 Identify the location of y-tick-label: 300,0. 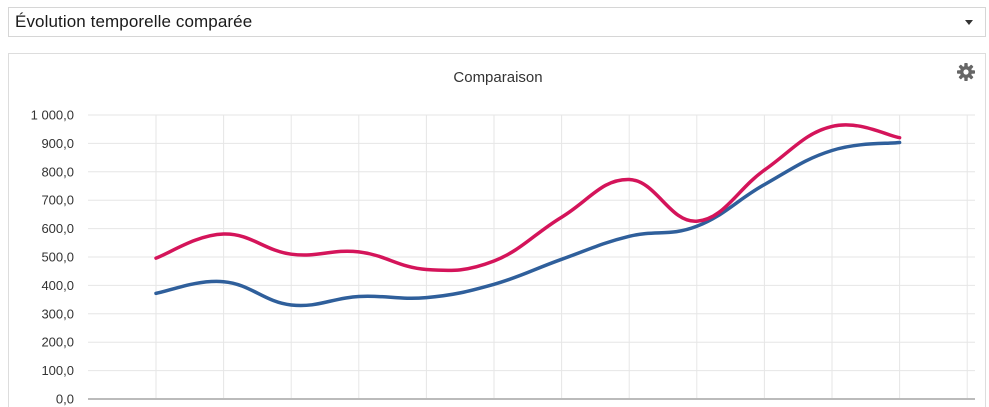
(57, 313).